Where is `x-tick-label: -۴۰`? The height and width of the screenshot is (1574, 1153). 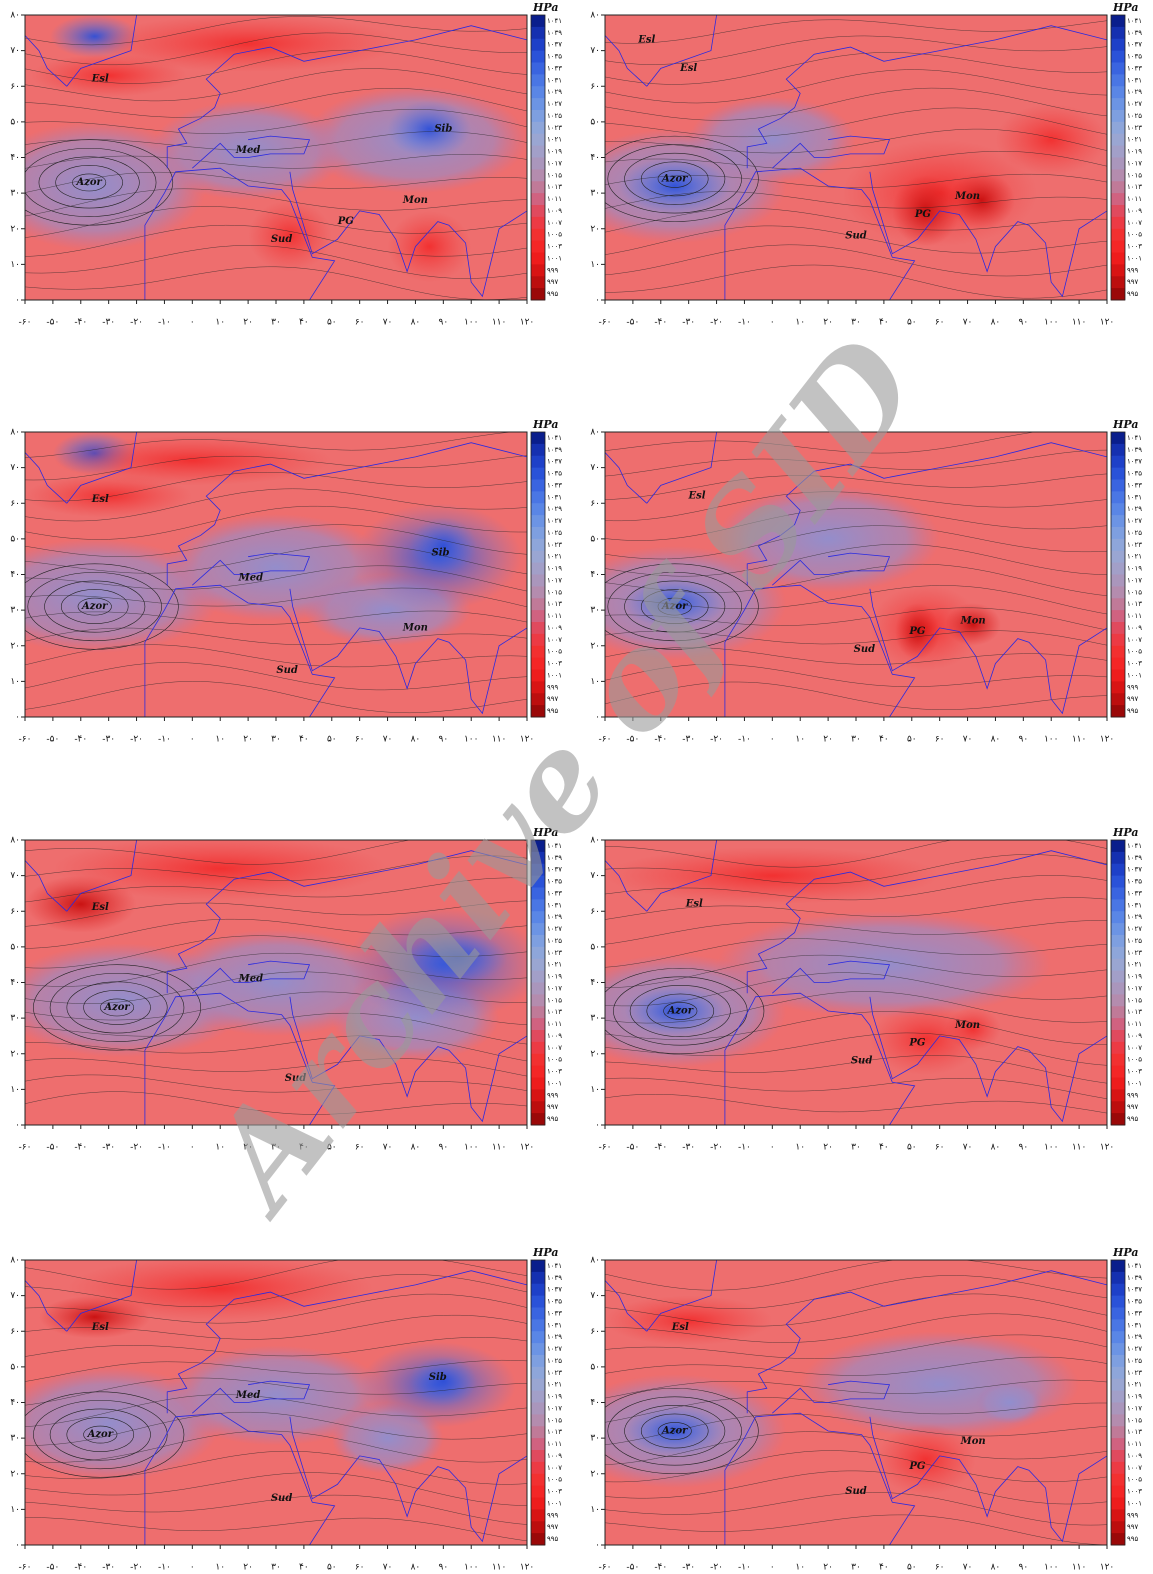
x-tick-label: -۴۰ is located at coordinates (660, 1148).